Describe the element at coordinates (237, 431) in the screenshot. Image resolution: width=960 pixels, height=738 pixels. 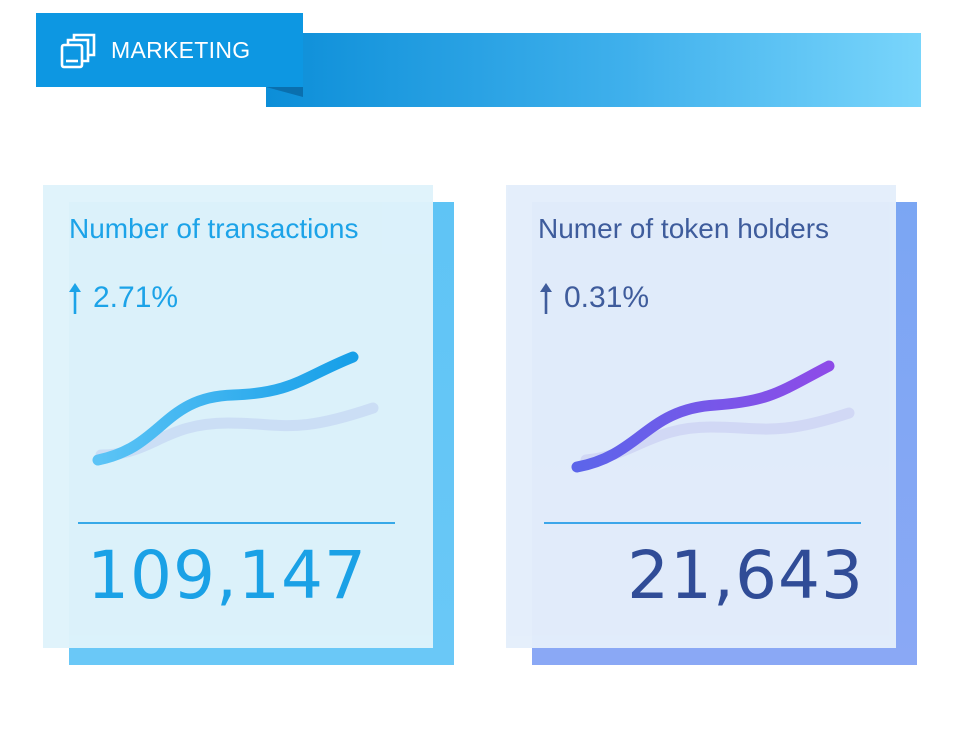
I see `trend-shadow-line` at that location.